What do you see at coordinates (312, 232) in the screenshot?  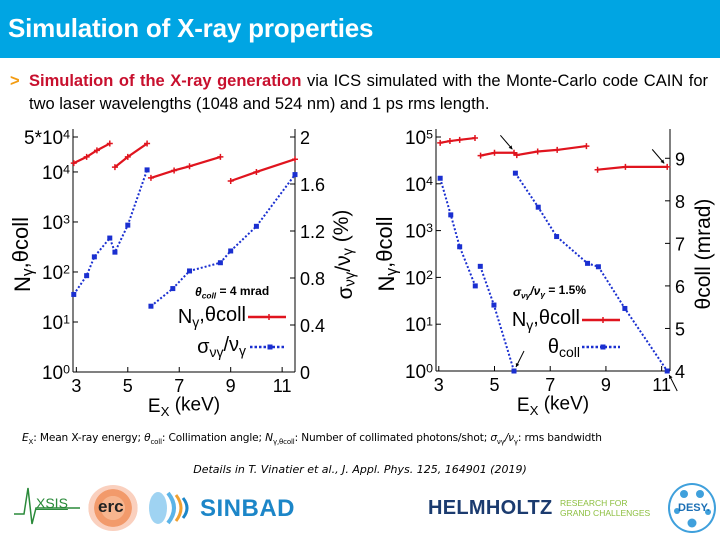 I see `y2-tick-label: 1.2` at bounding box center [312, 232].